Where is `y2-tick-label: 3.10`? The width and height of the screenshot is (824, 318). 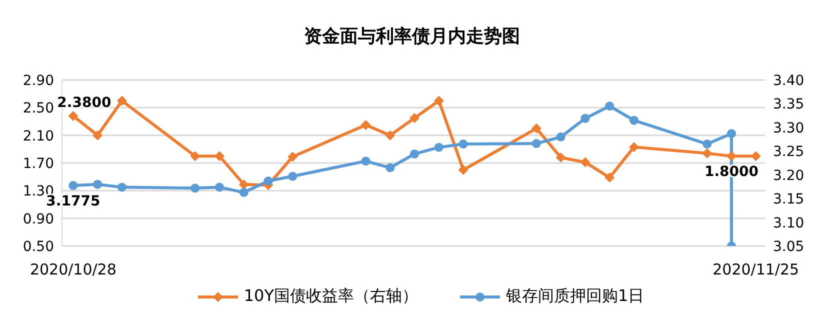
y2-tick-label: 3.10 is located at coordinates (788, 223).